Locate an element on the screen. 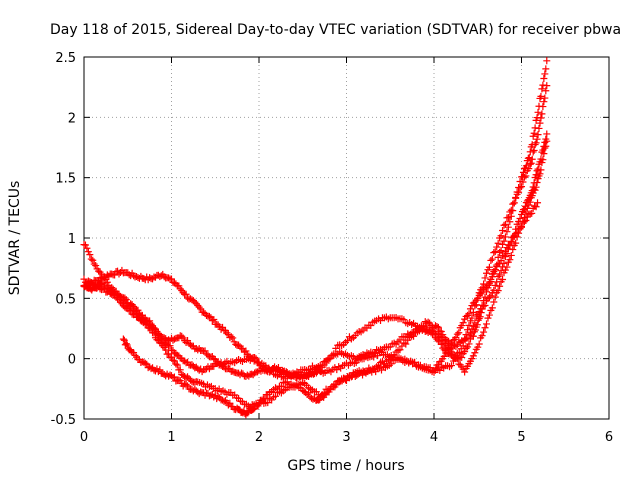 The height and width of the screenshot is (485, 640). x-tick-label: 0 is located at coordinates (84, 437).